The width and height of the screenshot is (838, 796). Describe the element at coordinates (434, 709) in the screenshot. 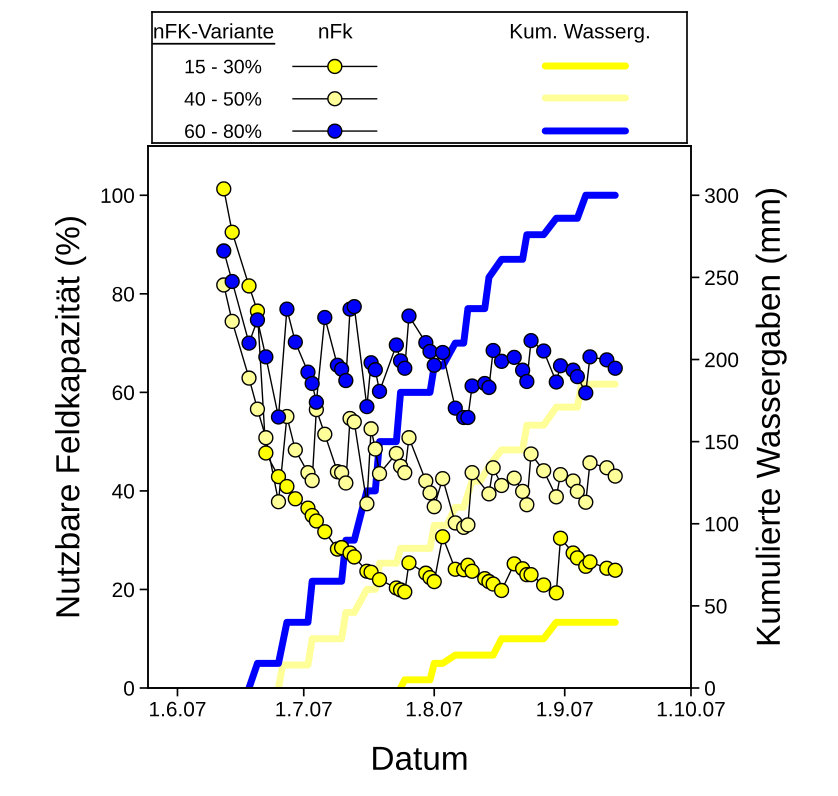

I see `x-tick-label: 1.8.07` at that location.